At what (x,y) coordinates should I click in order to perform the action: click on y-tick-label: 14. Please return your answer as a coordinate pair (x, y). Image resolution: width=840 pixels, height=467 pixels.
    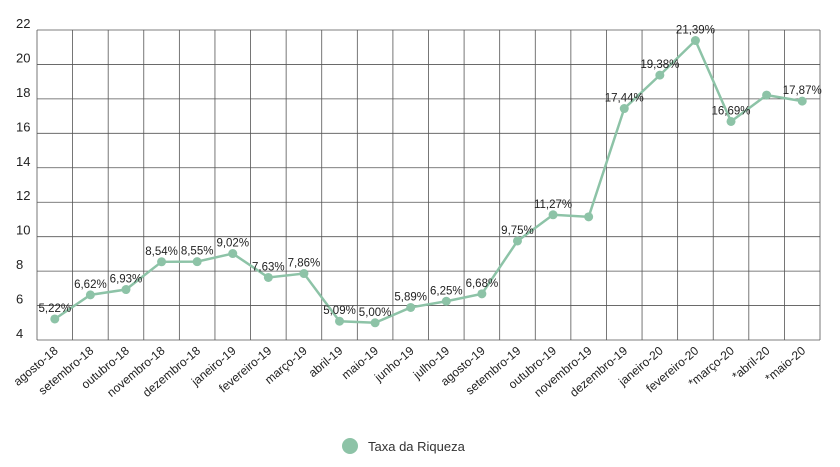
    Looking at the image, I should click on (23, 161).